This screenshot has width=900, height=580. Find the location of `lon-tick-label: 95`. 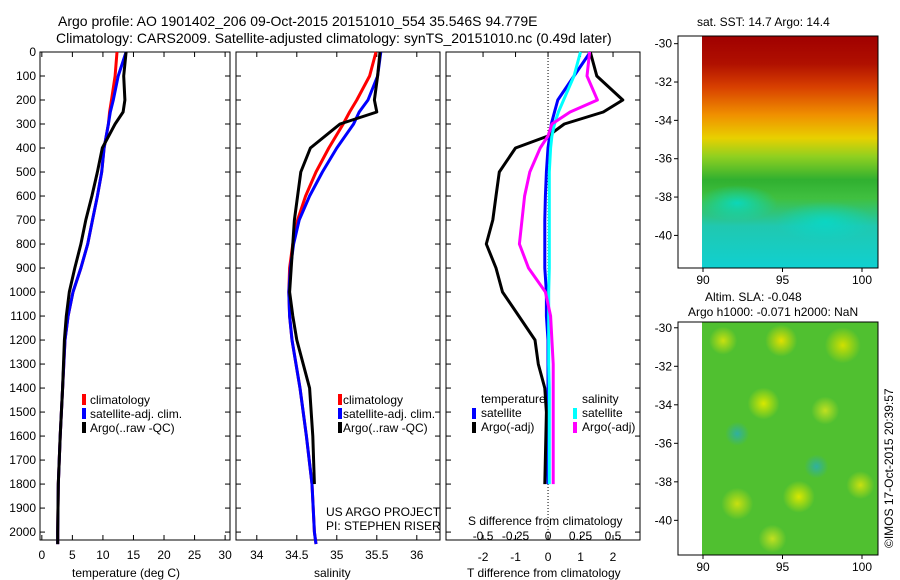

lon-tick-label: 95 is located at coordinates (783, 280).